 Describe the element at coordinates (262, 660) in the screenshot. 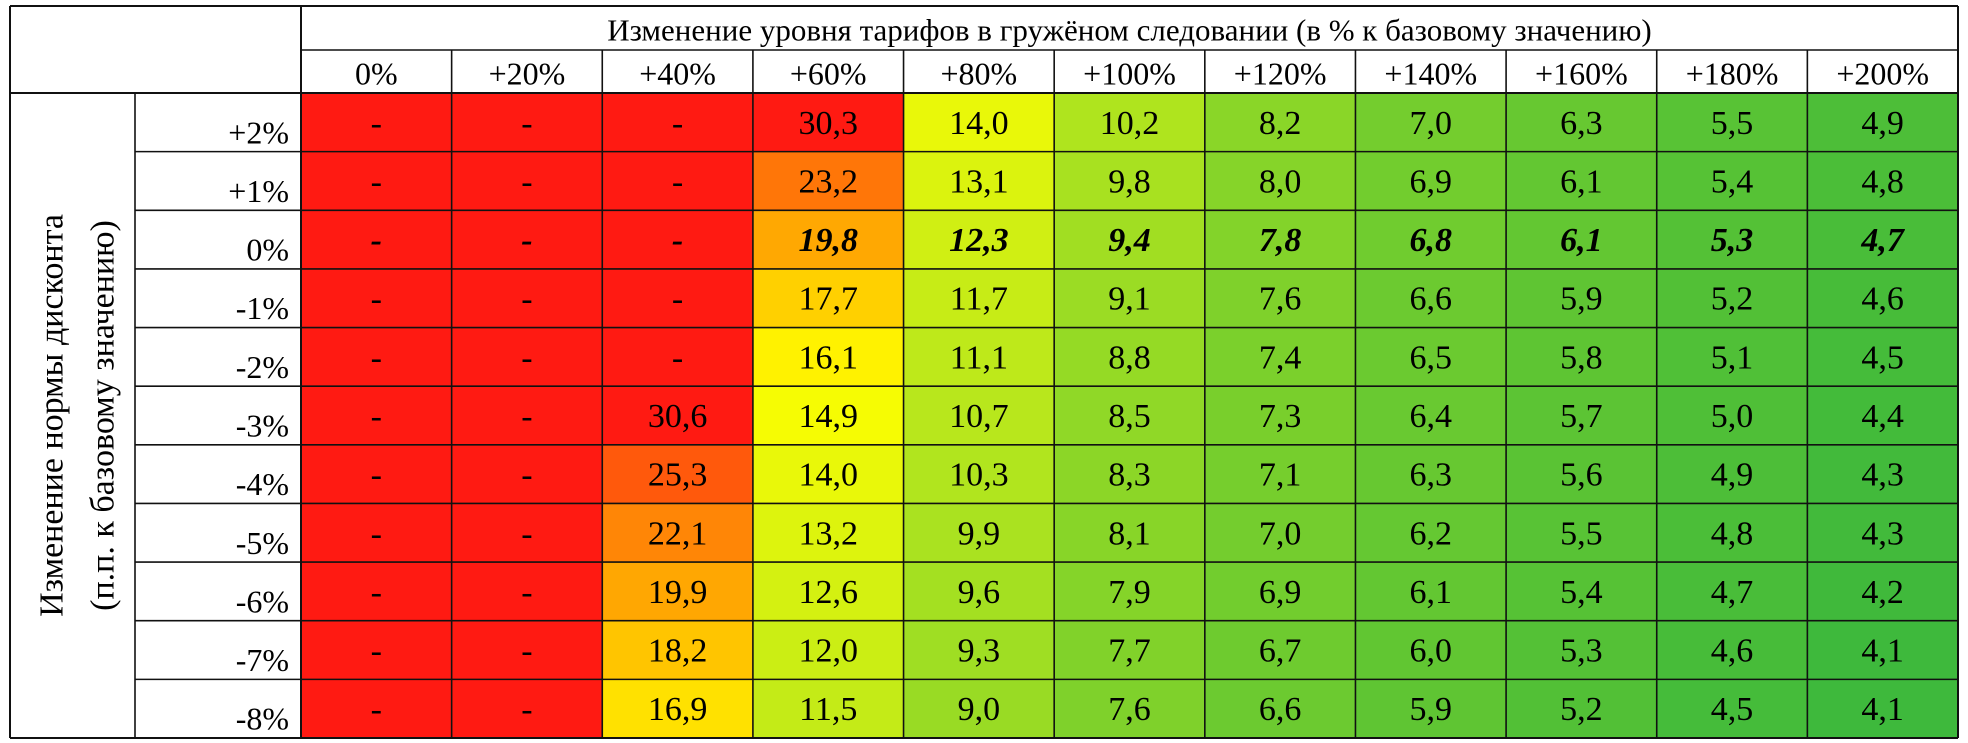

I see `row-header: -7%` at that location.